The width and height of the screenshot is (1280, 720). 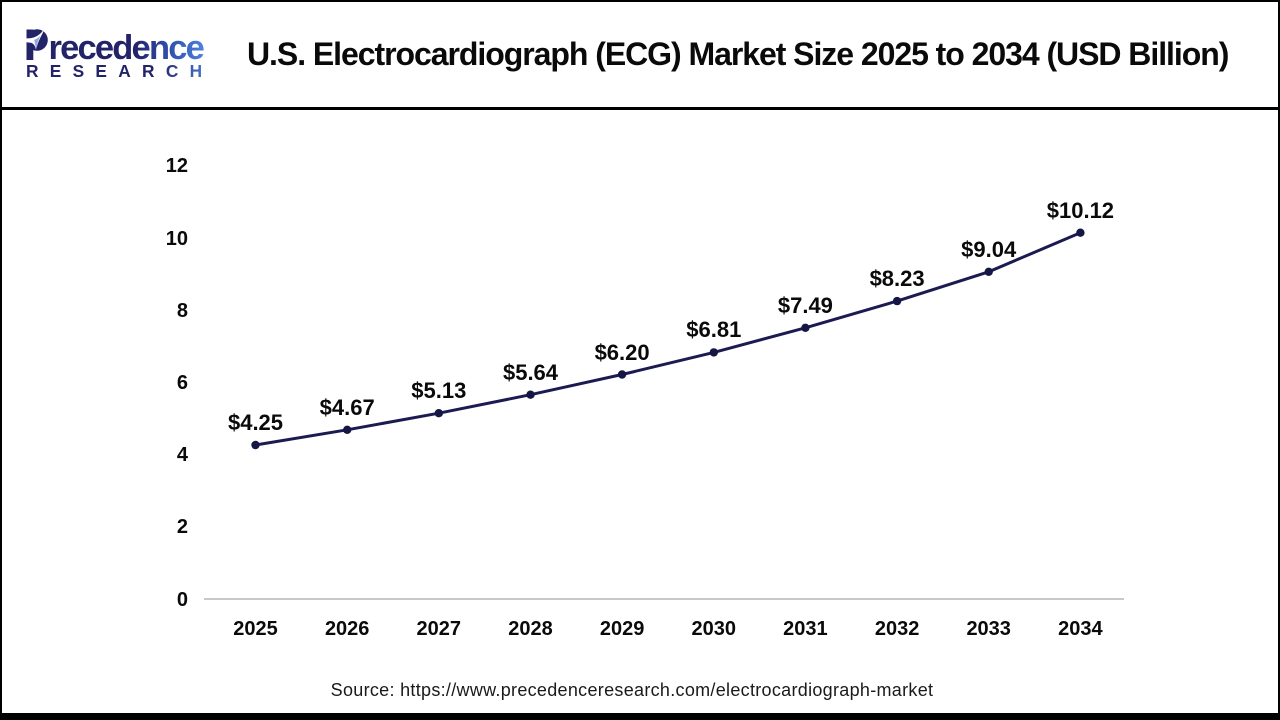 What do you see at coordinates (530, 629) in the screenshot?
I see `svg-text: 2028` at bounding box center [530, 629].